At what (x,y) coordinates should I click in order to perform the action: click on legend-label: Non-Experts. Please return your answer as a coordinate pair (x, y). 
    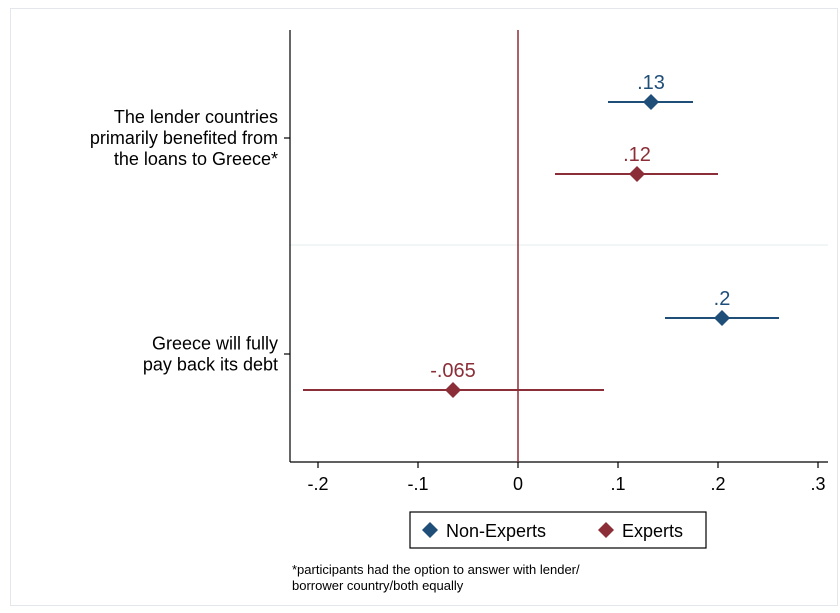
    Looking at the image, I should click on (496, 531).